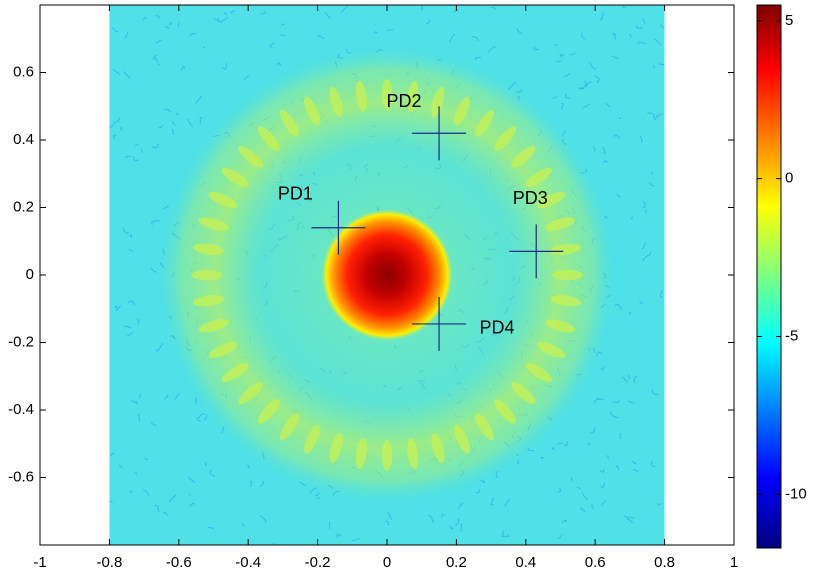  What do you see at coordinates (179, 562) in the screenshot?
I see `x-tick-label: -0.6` at bounding box center [179, 562].